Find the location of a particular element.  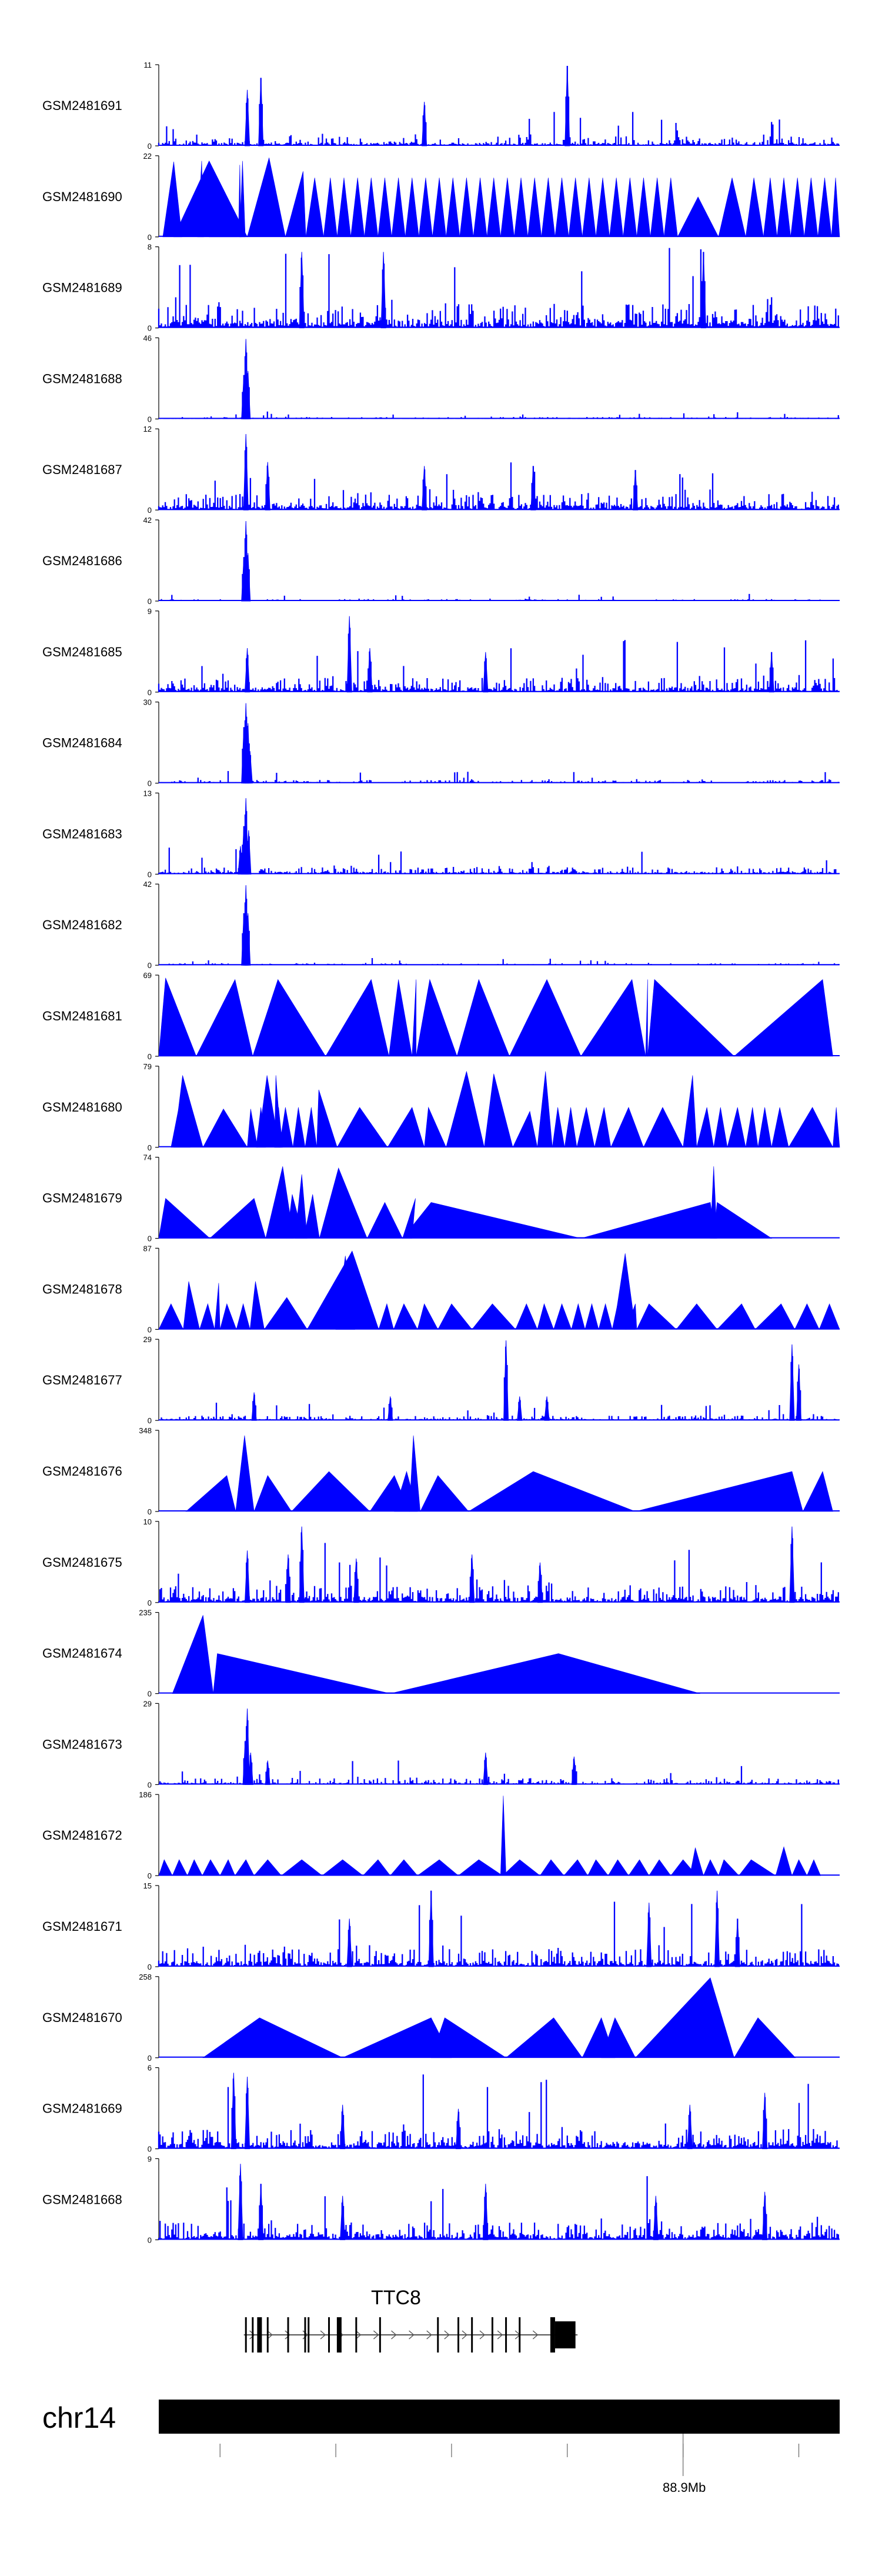

track-label: GSM2481670 is located at coordinates (82, 2017).